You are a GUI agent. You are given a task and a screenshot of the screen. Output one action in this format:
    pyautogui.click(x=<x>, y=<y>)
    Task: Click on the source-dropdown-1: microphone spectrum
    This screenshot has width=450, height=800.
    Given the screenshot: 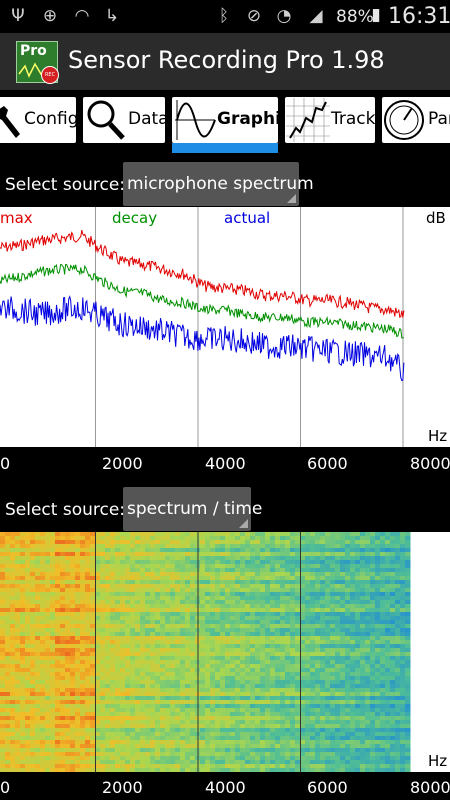 What is the action you would take?
    pyautogui.click(x=218, y=184)
    